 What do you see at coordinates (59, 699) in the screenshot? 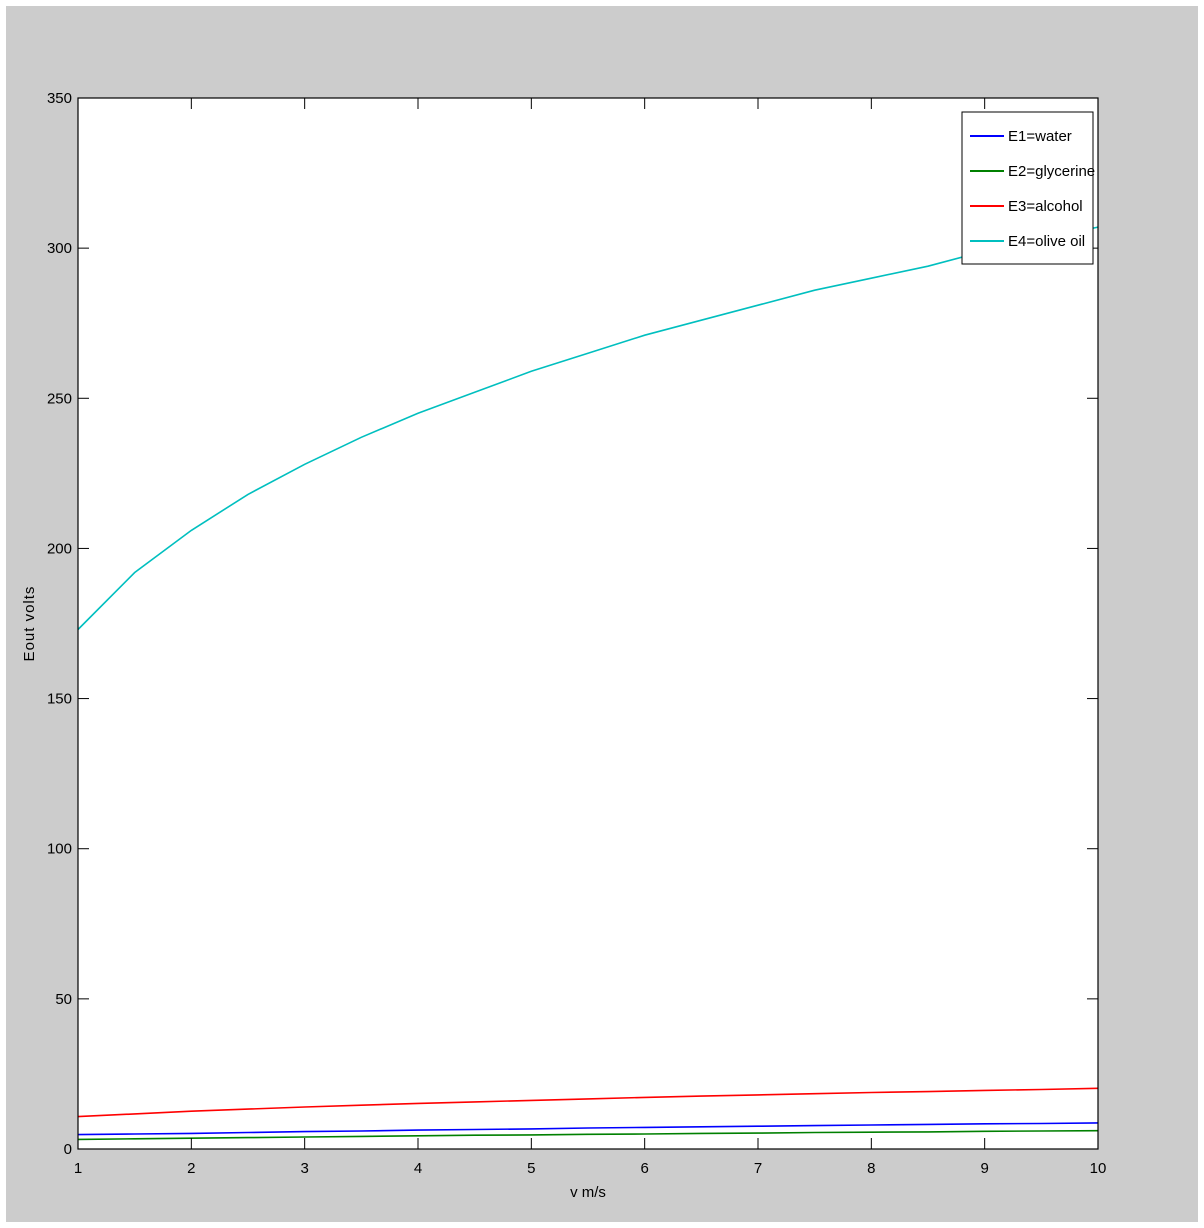
I see `y-tick-label: 150` at bounding box center [59, 699].